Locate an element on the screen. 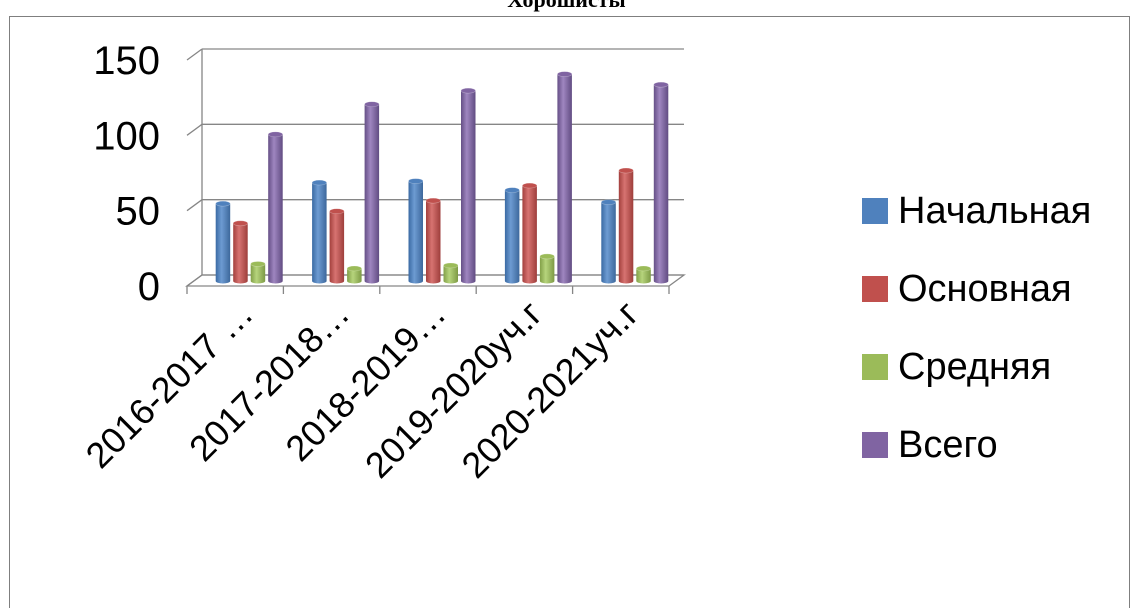 The width and height of the screenshot is (1133, 608). legend-label: Основная is located at coordinates (985, 289).